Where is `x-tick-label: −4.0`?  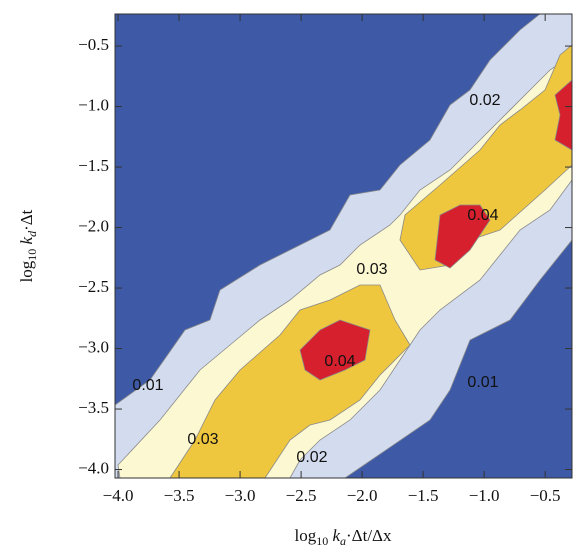
x-tick-label: −4.0 is located at coordinates (118, 495).